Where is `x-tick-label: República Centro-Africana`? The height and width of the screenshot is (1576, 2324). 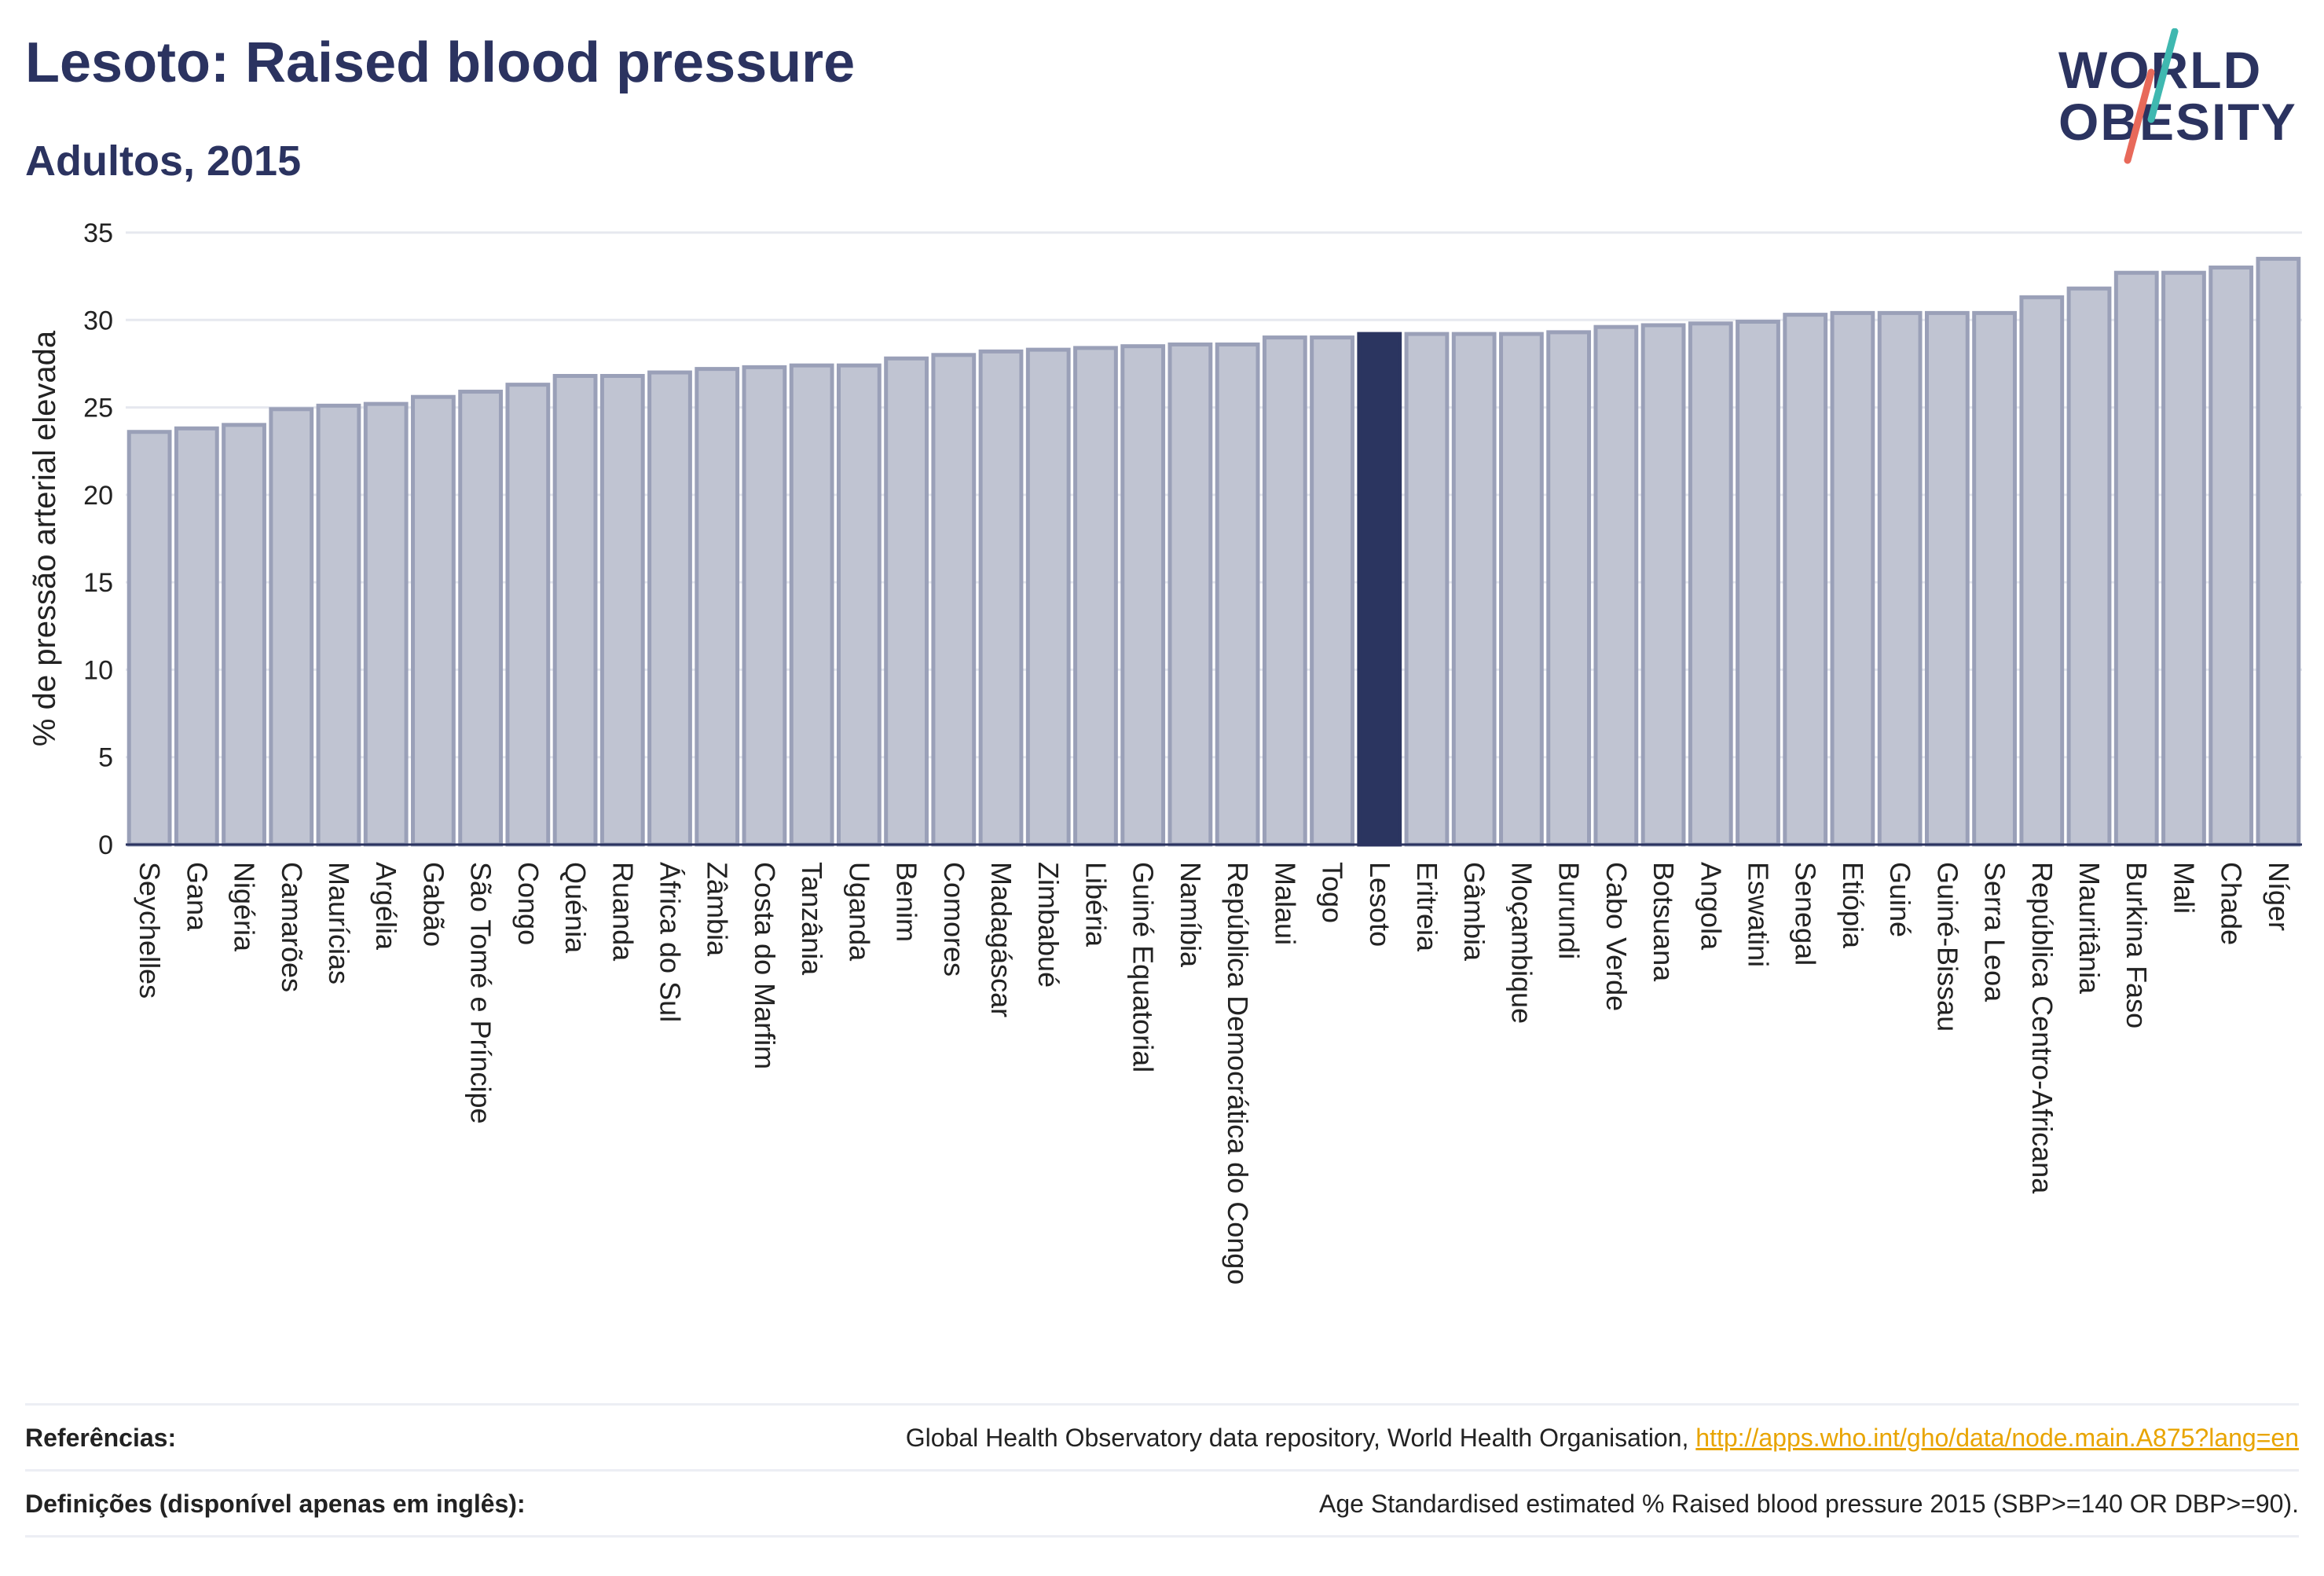
x-tick-label: República Centro-Africana is located at coordinates (2042, 1028).